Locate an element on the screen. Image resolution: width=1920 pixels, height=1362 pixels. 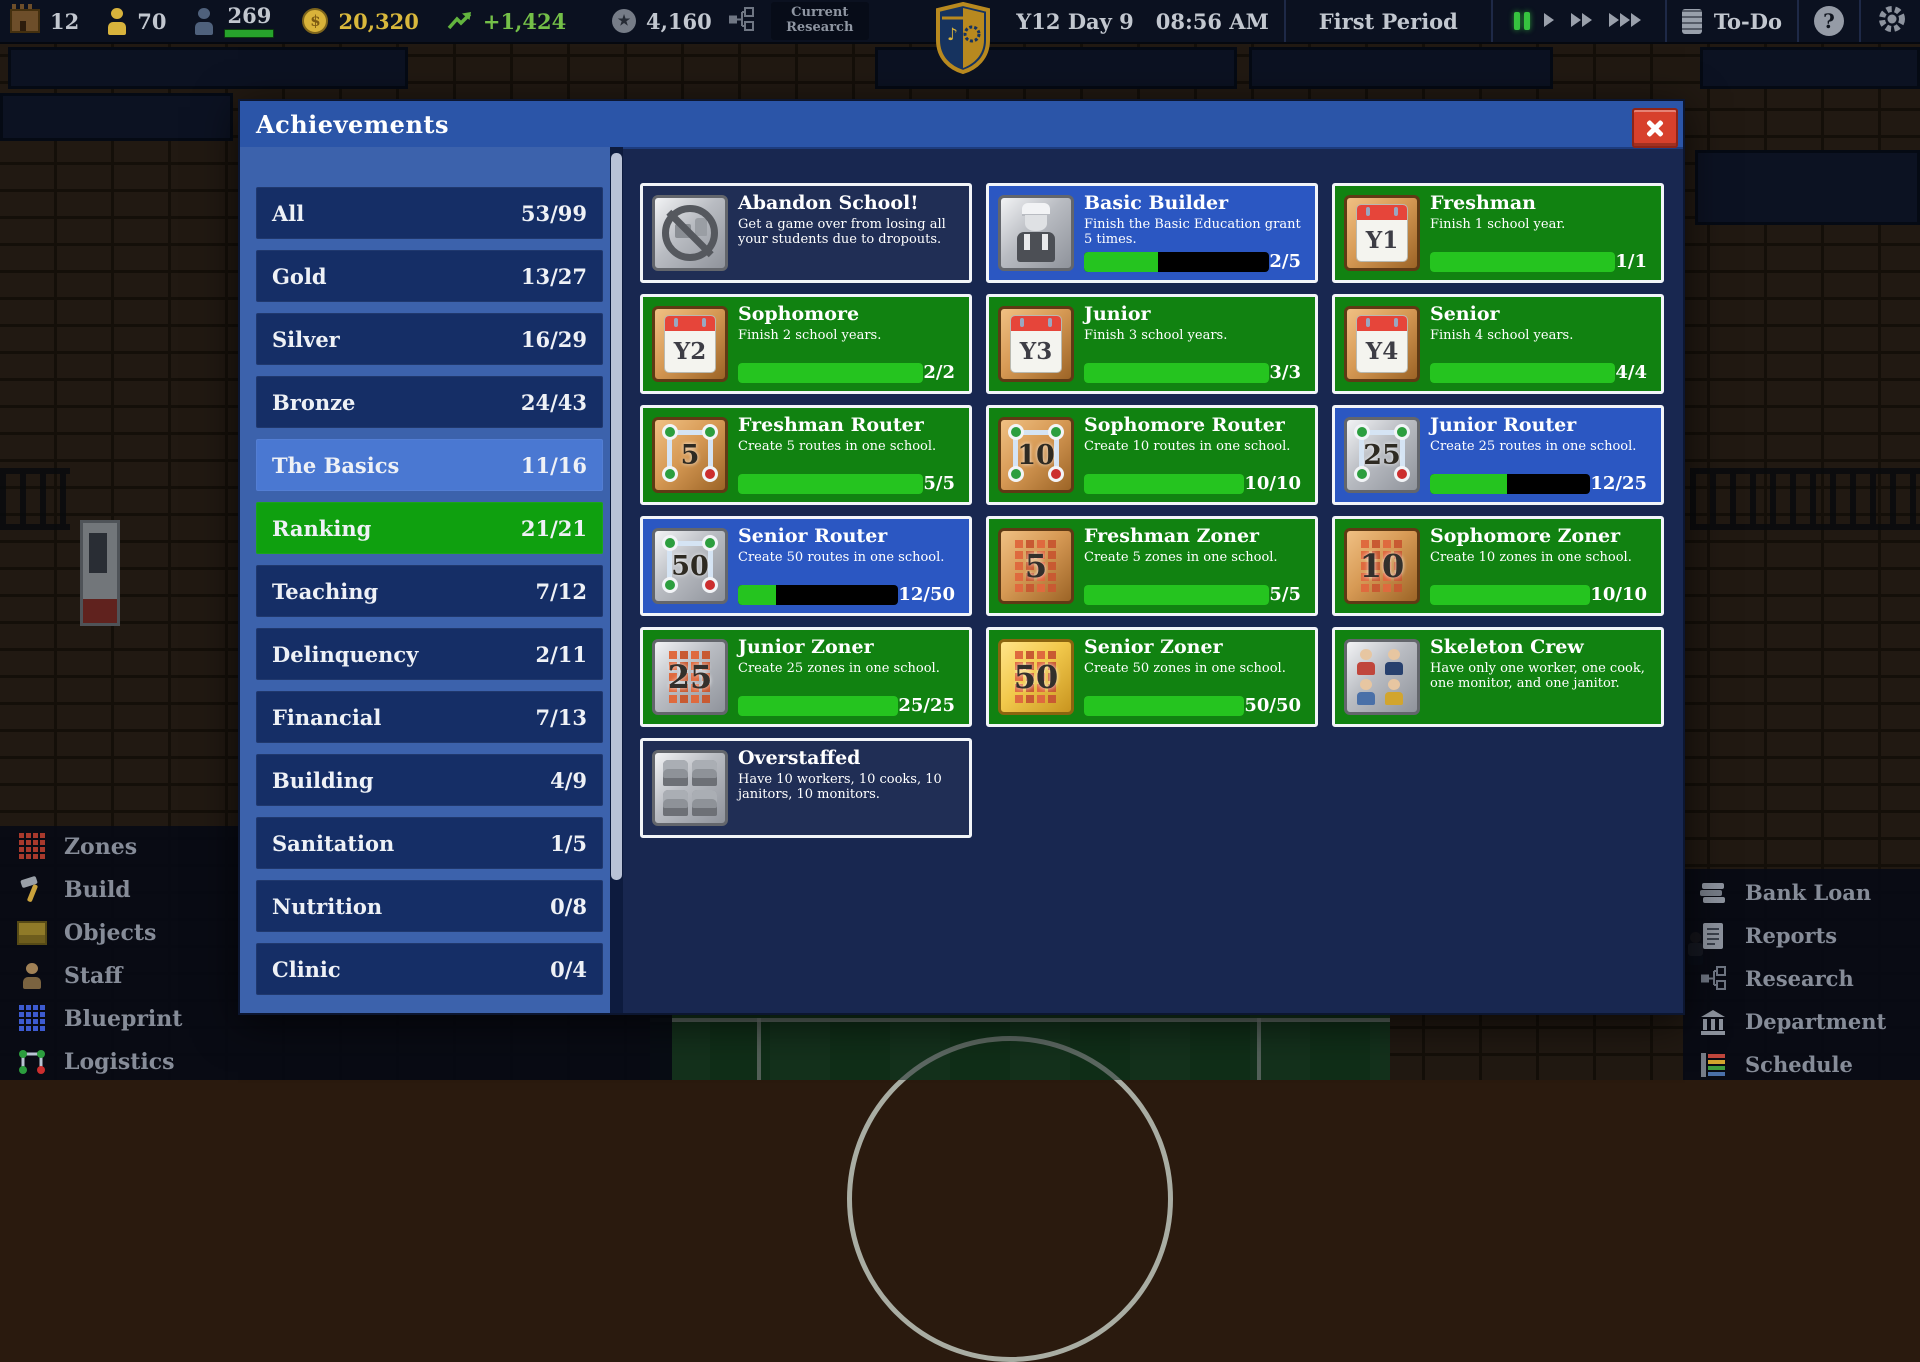
achievement-description: Create 50 zones in one school. is located at coordinates (1185, 668).